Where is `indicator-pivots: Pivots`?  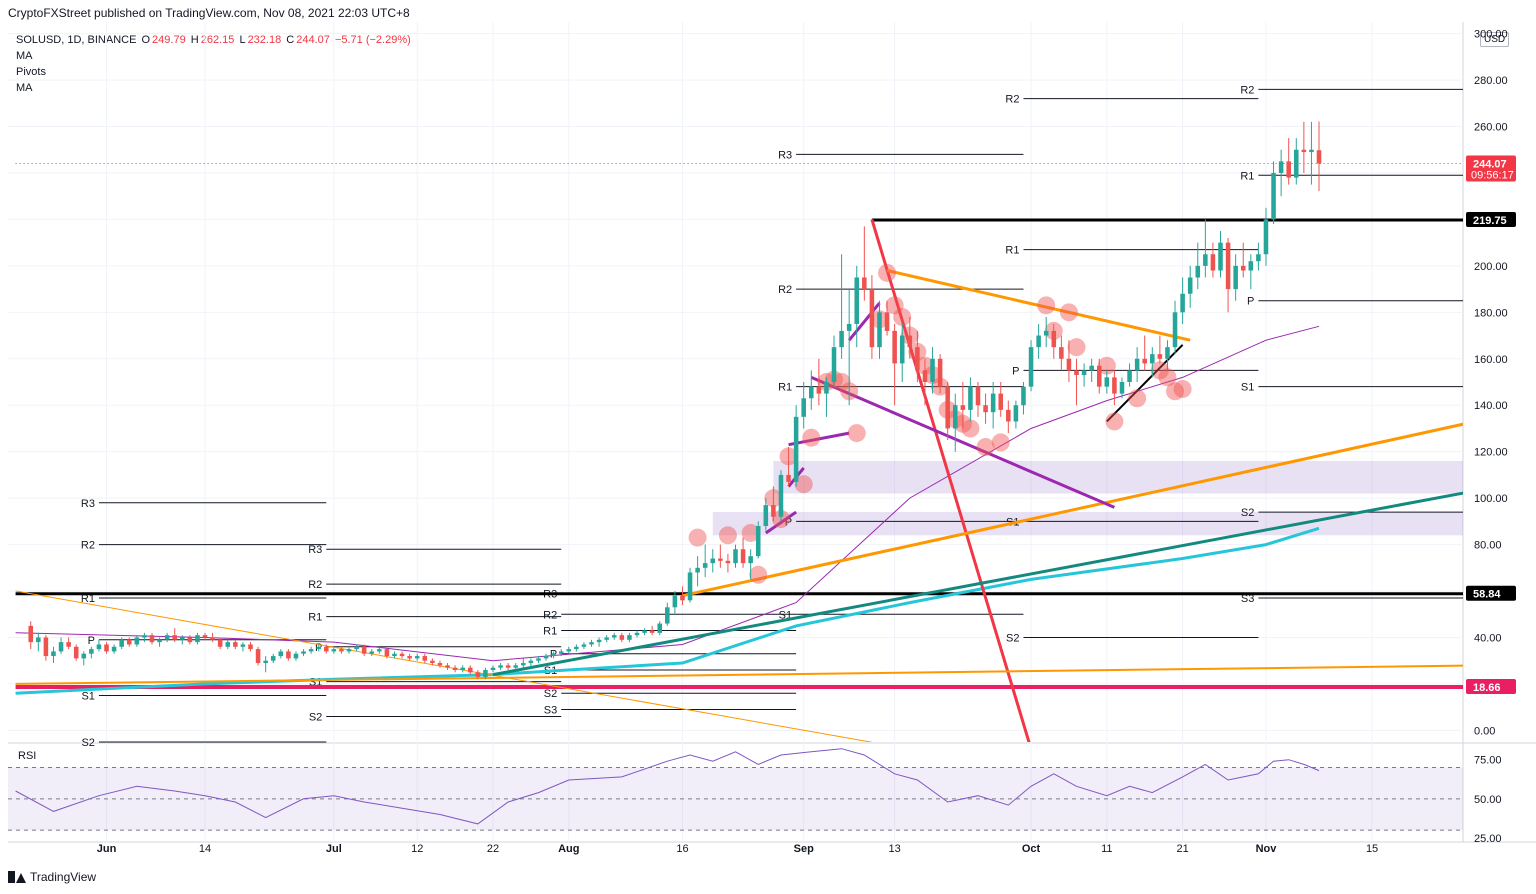
indicator-pivots: Pivots is located at coordinates (31, 72).